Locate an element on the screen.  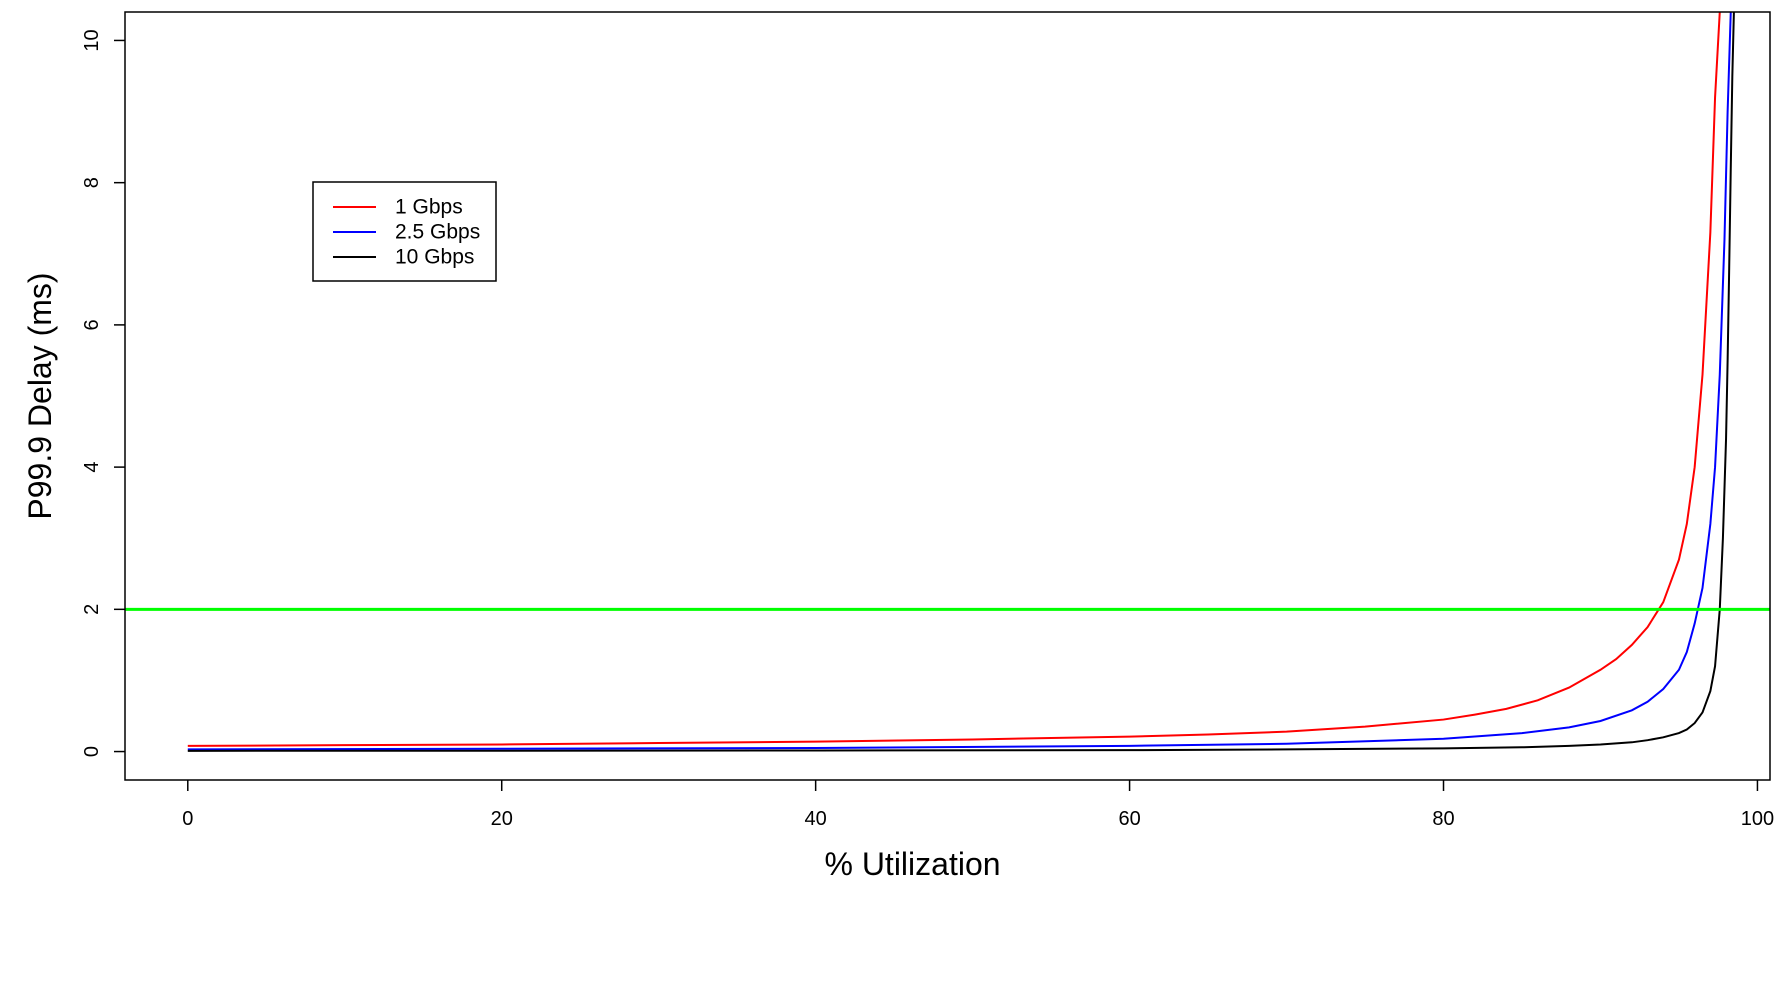
x-tick-label: 60 is located at coordinates (1129, 819).